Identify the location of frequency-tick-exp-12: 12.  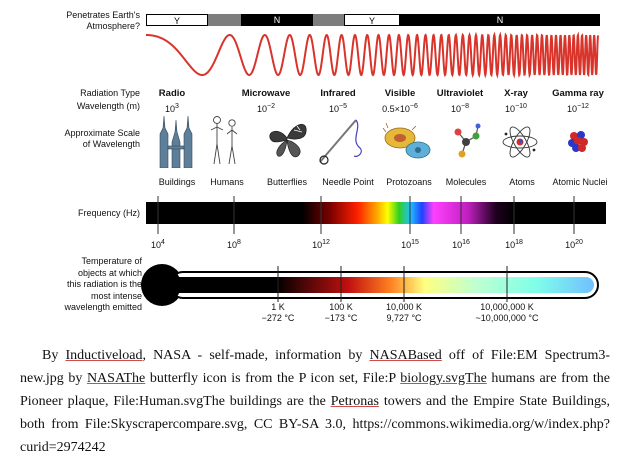
(326, 242).